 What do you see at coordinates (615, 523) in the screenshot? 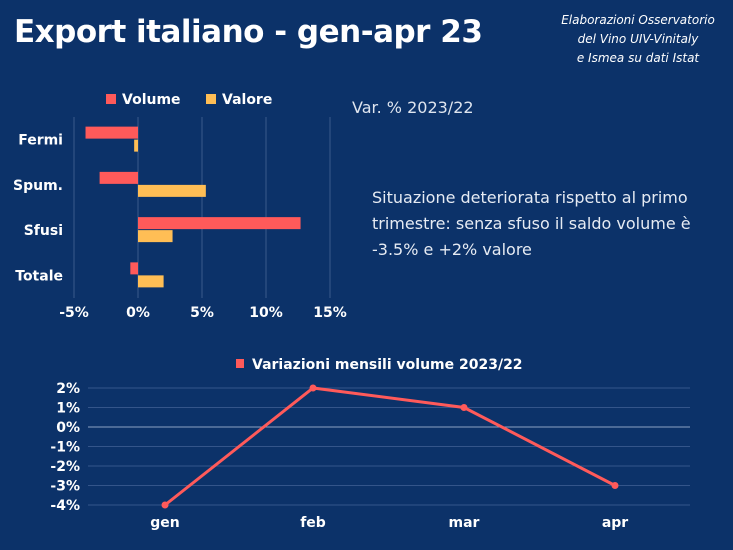
I see `x-tick-label: apr` at bounding box center [615, 523].